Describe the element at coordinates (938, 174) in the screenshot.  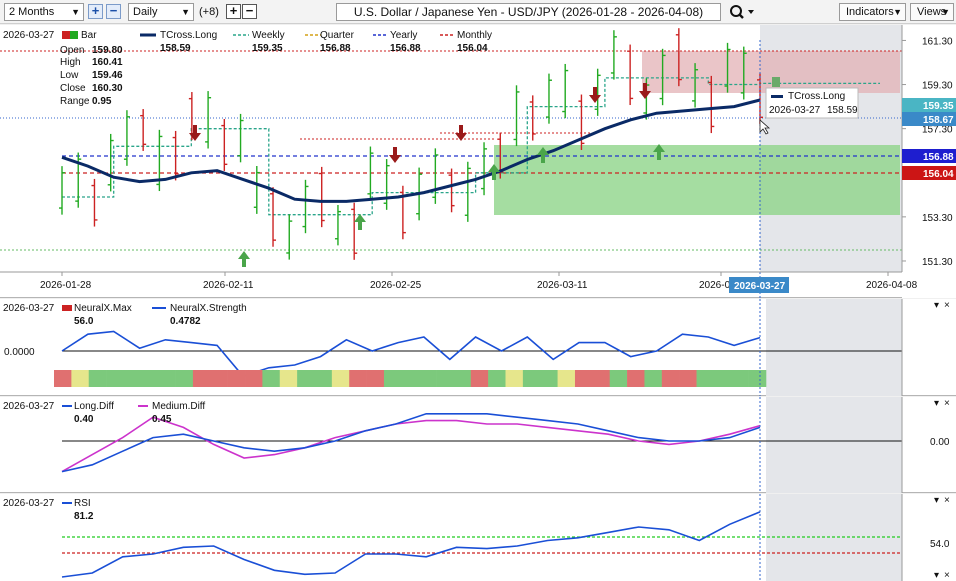
I see `monthly-price-label: 156.04` at that location.